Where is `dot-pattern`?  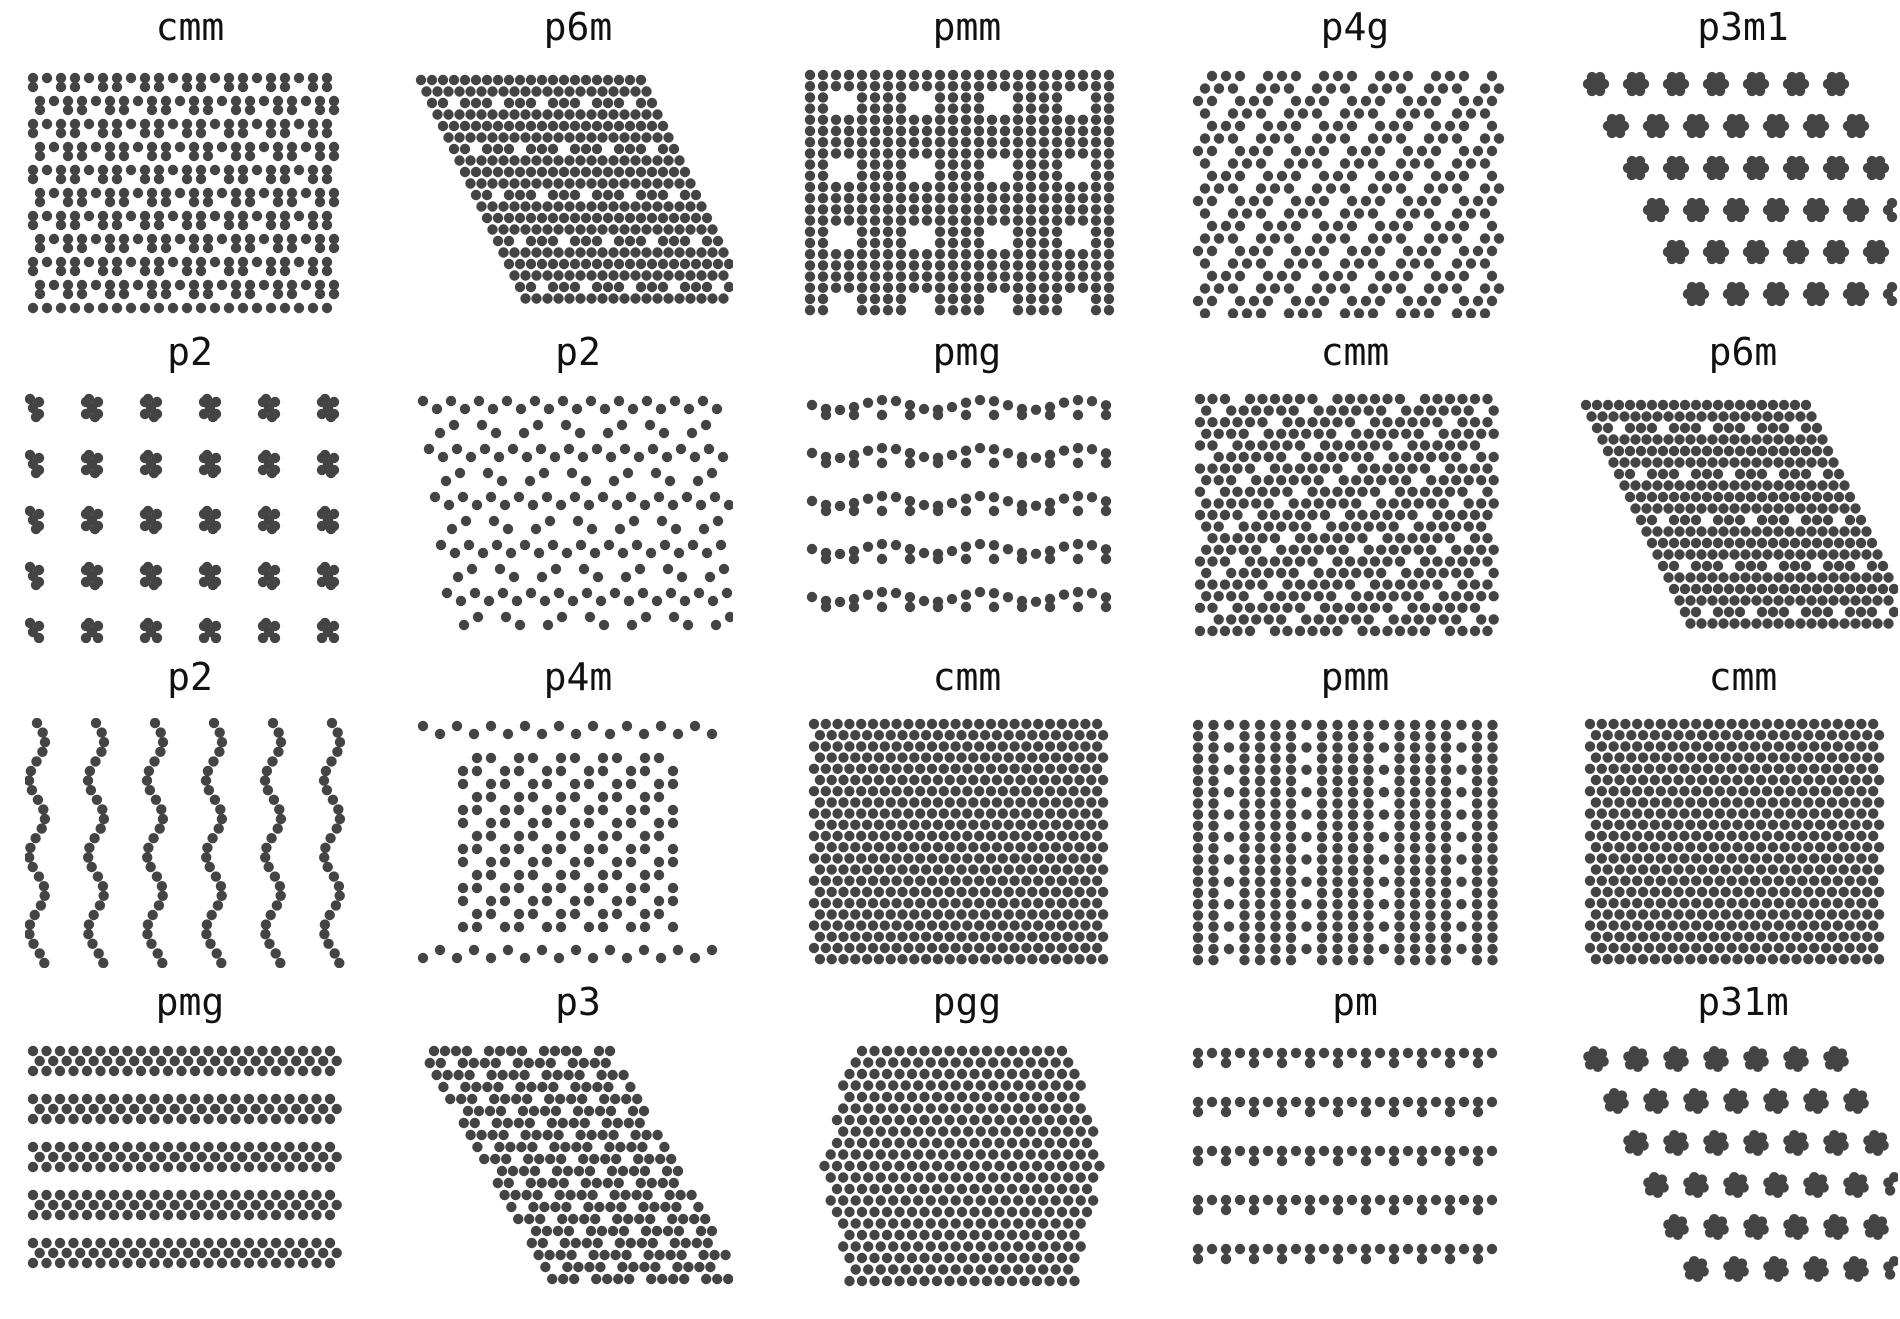
dot-pattern is located at coordinates (573, 843).